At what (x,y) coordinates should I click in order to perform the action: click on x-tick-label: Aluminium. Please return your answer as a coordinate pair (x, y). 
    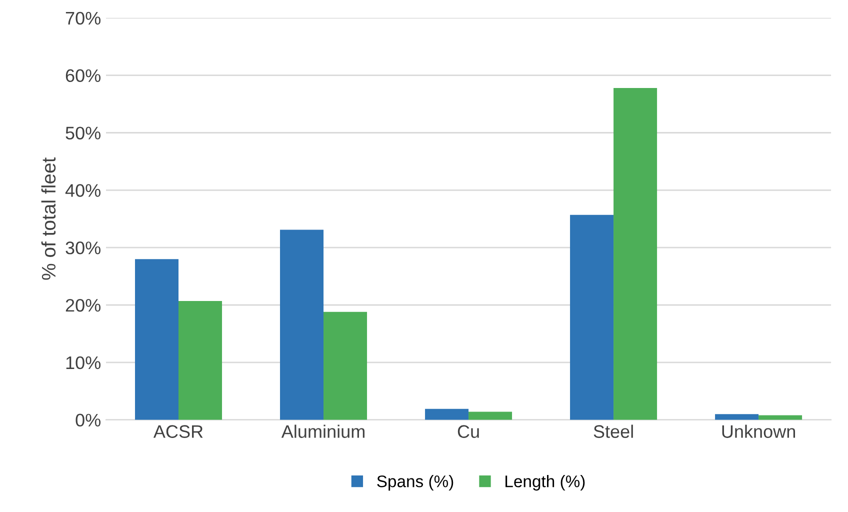
    Looking at the image, I should click on (322, 431).